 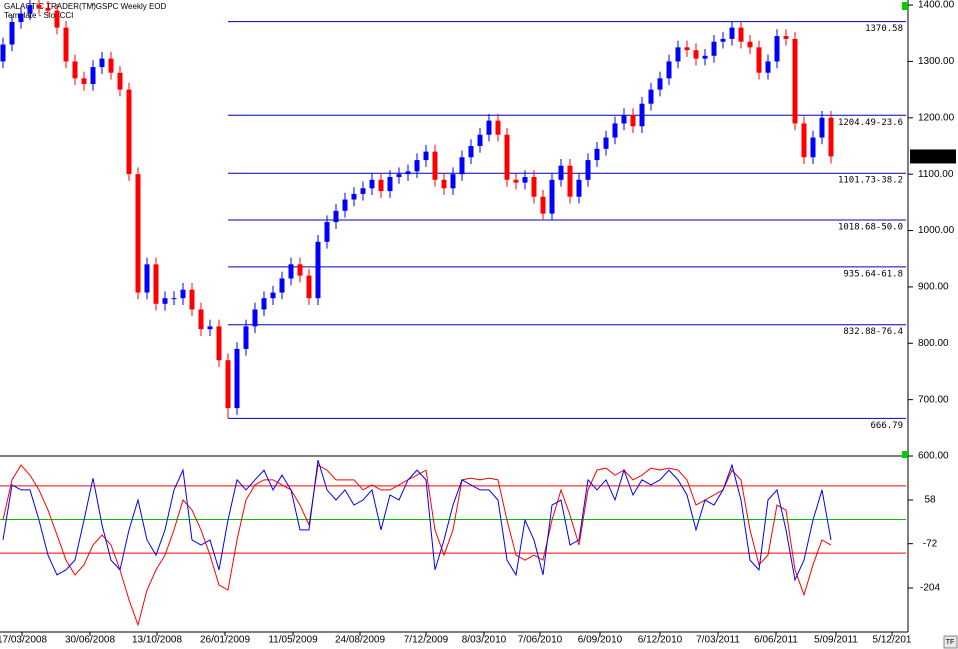 What do you see at coordinates (930, 500) in the screenshot?
I see `y-tick-label: 58` at bounding box center [930, 500].